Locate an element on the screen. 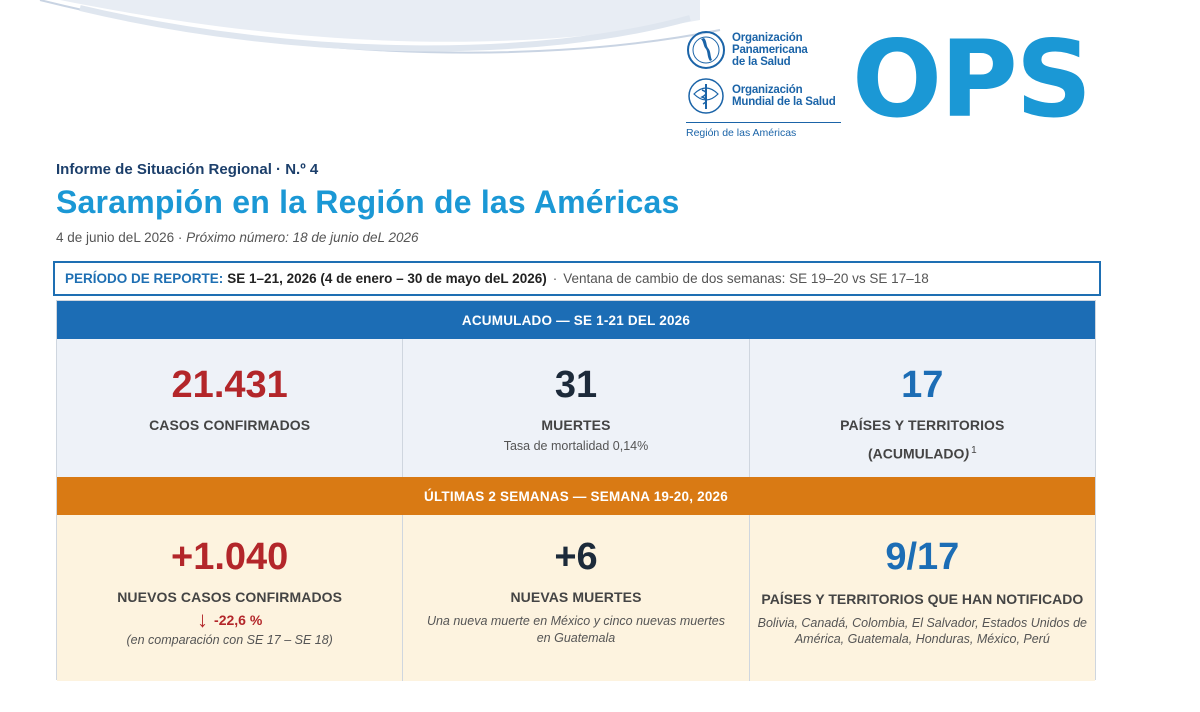 This screenshot has height=712, width=1200. cases-change: ↓ -22,6 % is located at coordinates (230, 619).